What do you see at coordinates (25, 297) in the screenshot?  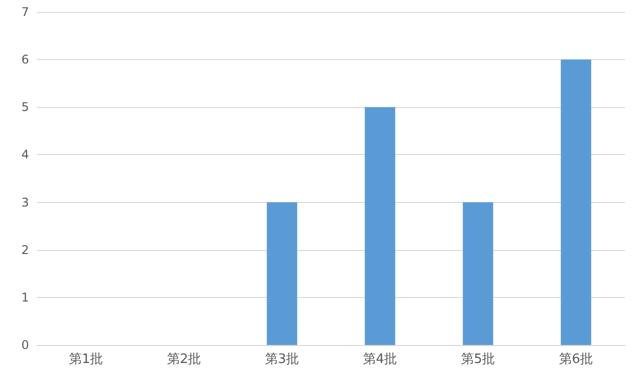 I see `y-tick-label: 1` at bounding box center [25, 297].